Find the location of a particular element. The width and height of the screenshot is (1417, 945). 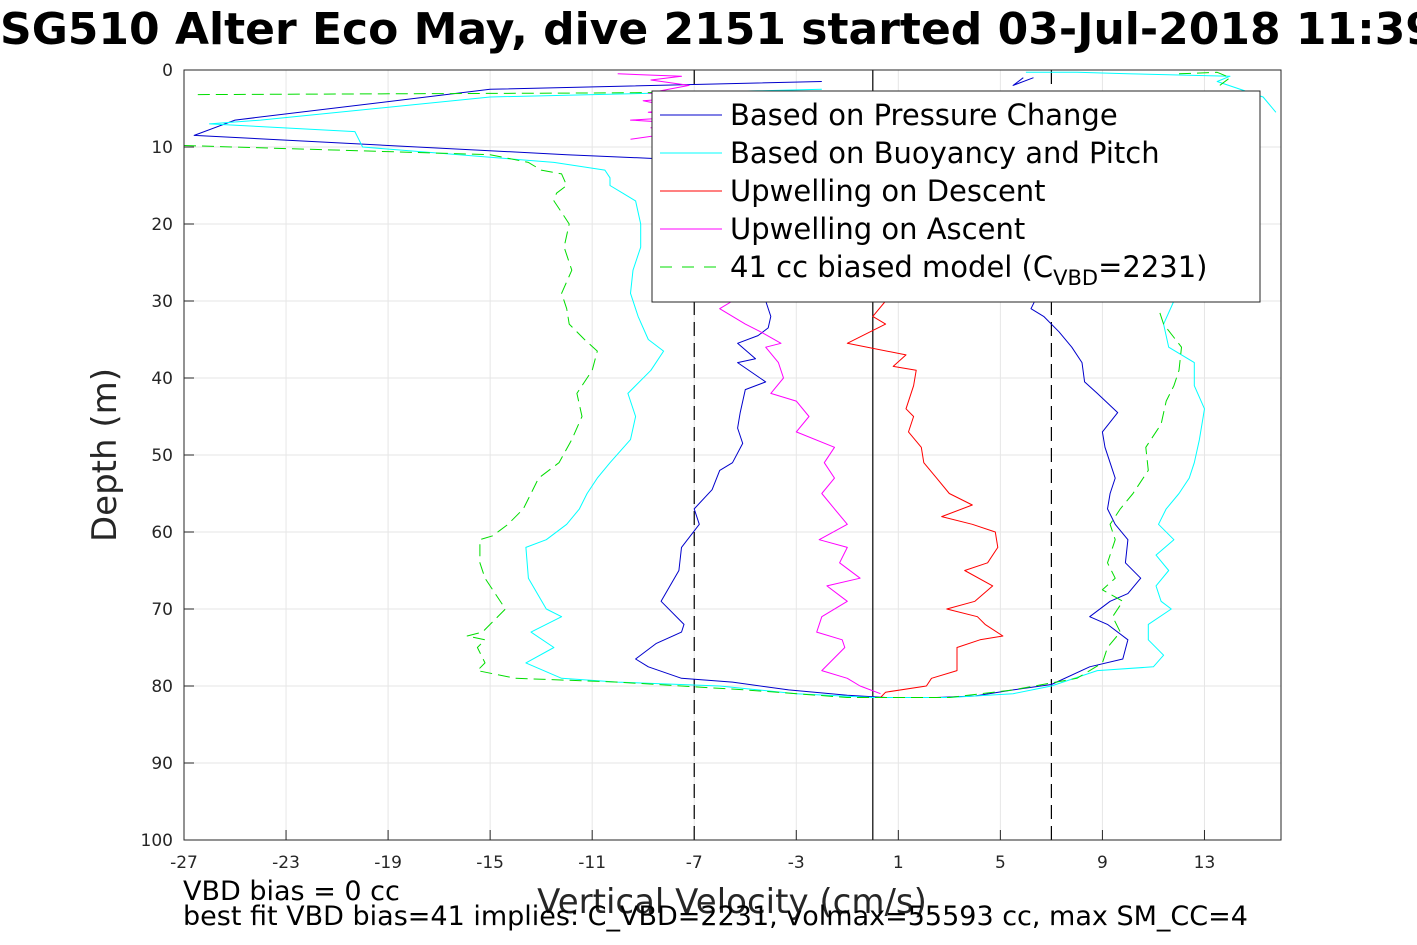

y-tick-label: 70 is located at coordinates (162, 610).